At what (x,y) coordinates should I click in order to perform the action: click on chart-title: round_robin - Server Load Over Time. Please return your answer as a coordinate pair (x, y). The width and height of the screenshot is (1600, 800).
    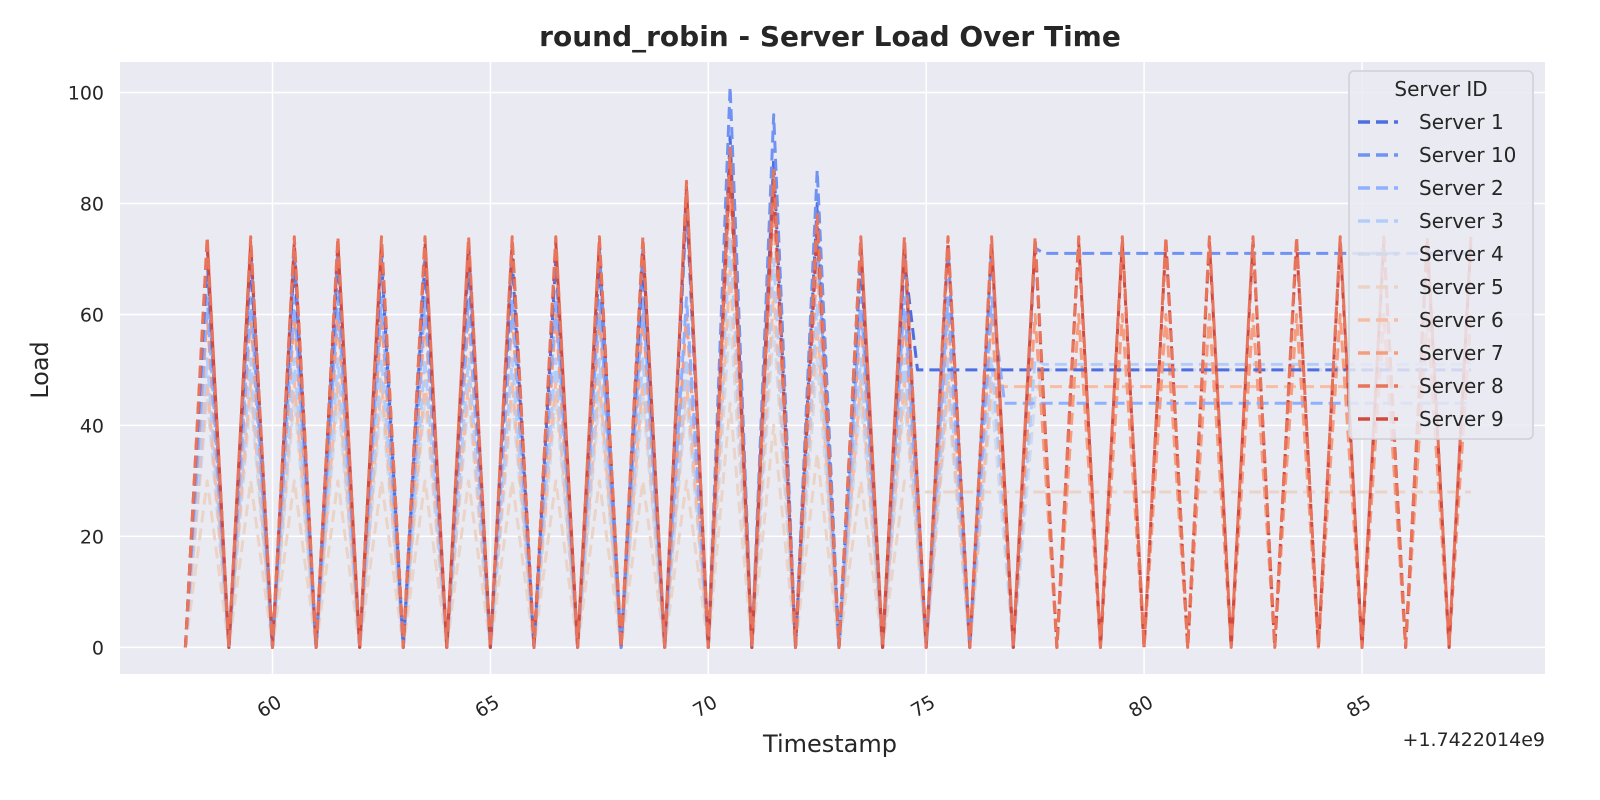
    Looking at the image, I should click on (830, 36).